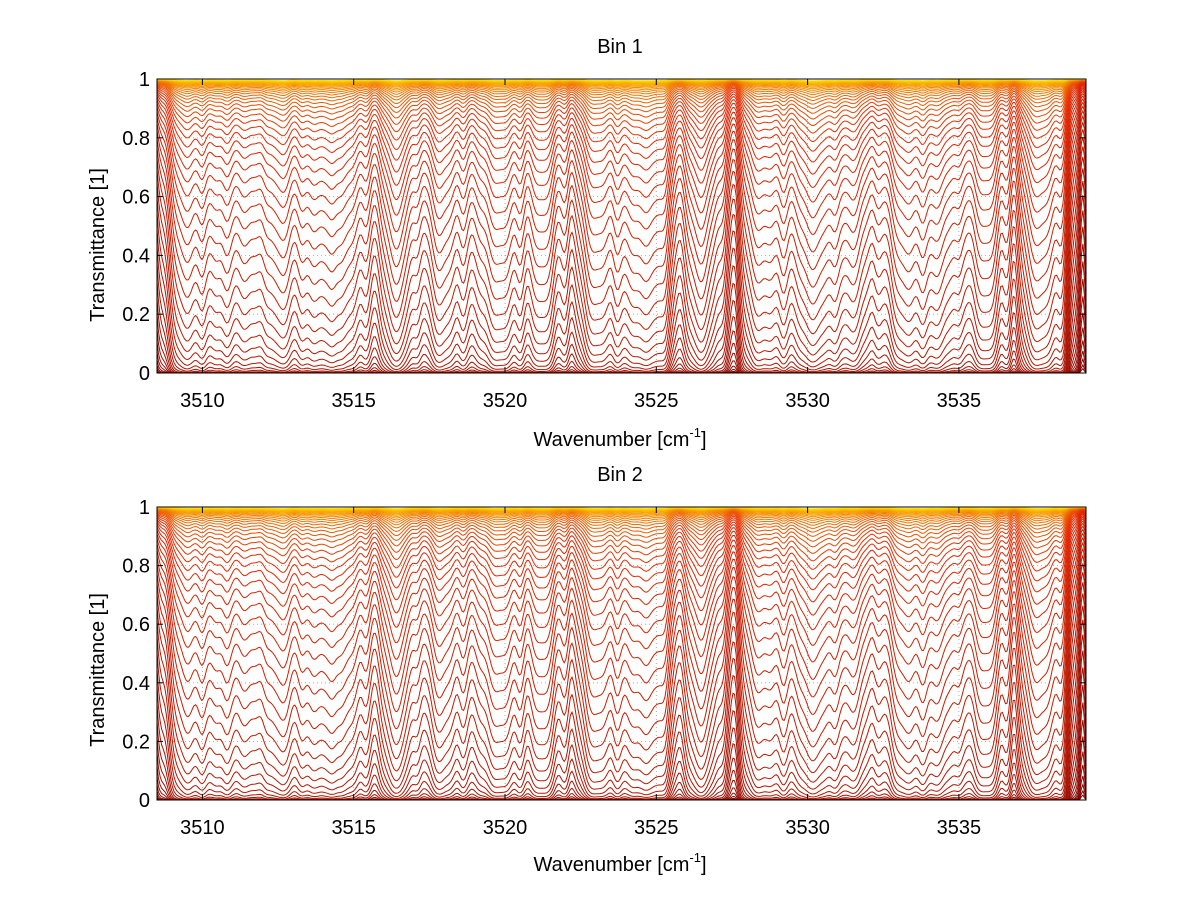  Describe the element at coordinates (98, 670) in the screenshot. I see `y-axis-label: Transmittance [1]` at that location.